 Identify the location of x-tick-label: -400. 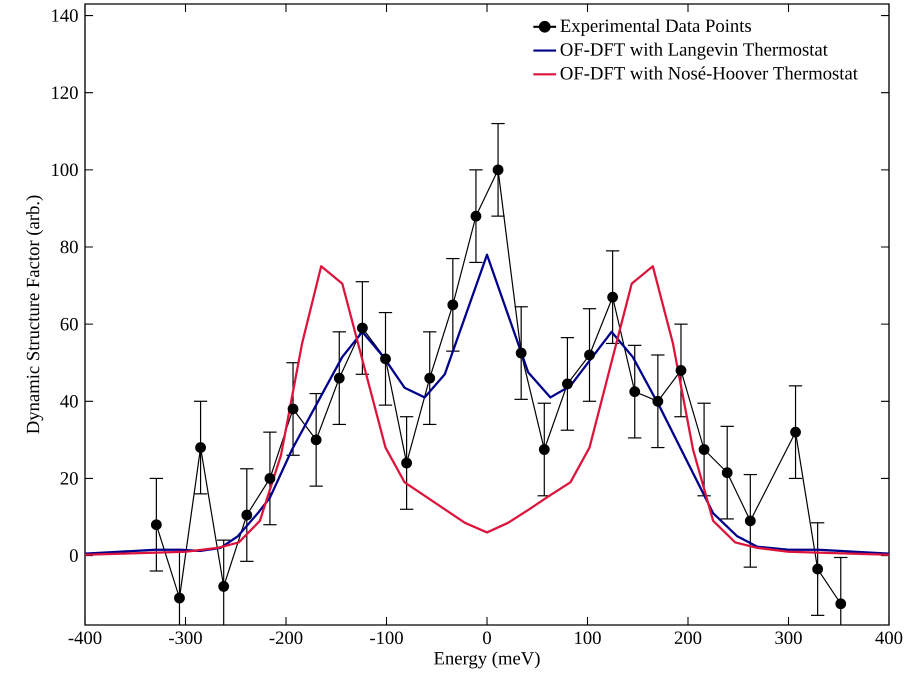
(85, 637).